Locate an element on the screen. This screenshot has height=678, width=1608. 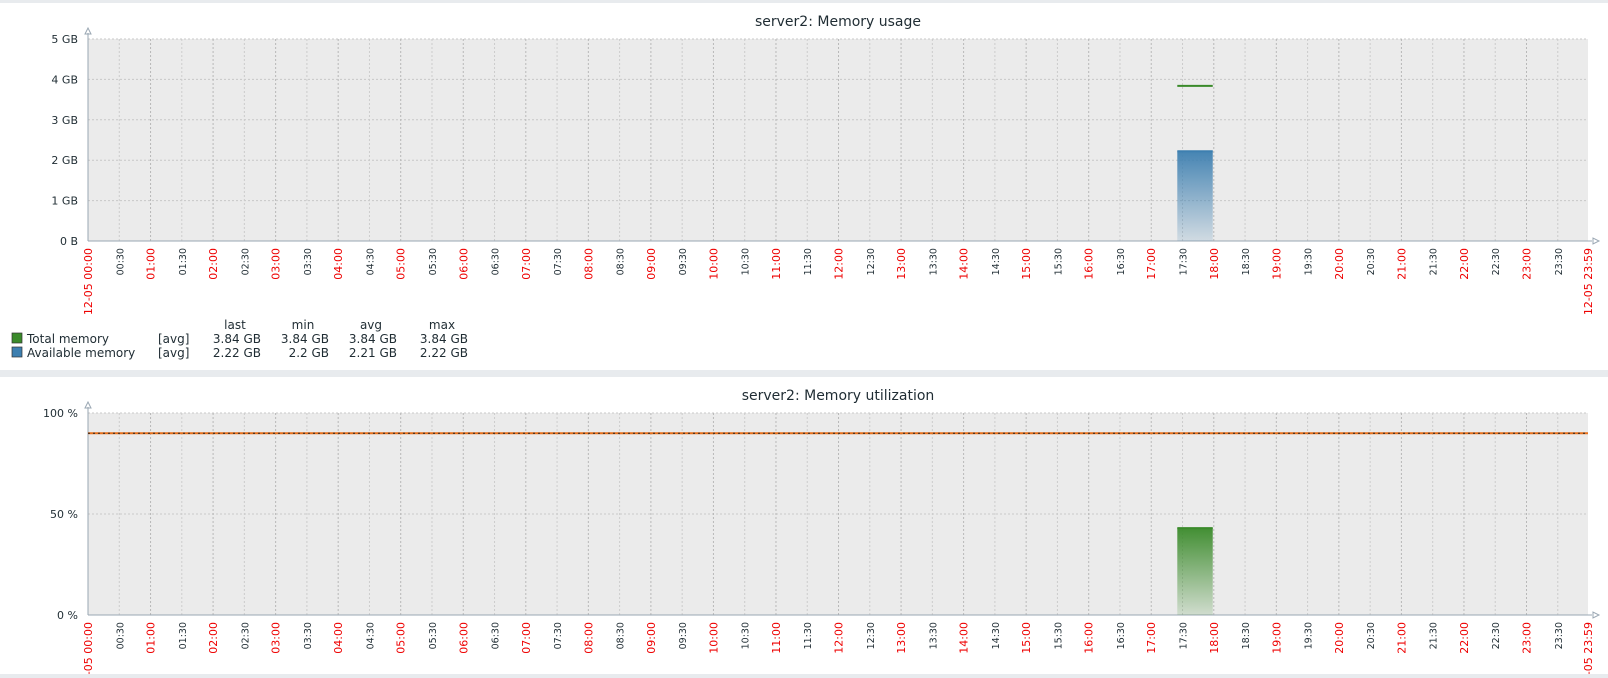
legend-series-name: Total memory is located at coordinates (67, 339).